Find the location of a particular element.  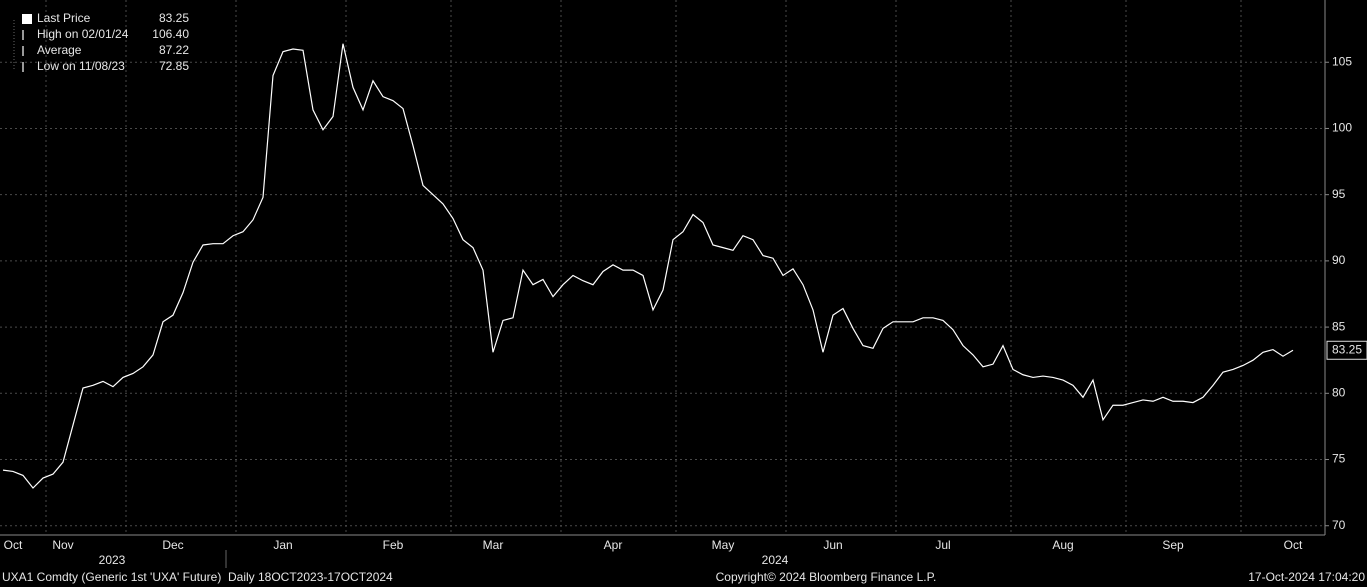

x-tick-label: Feb is located at coordinates (393, 545).